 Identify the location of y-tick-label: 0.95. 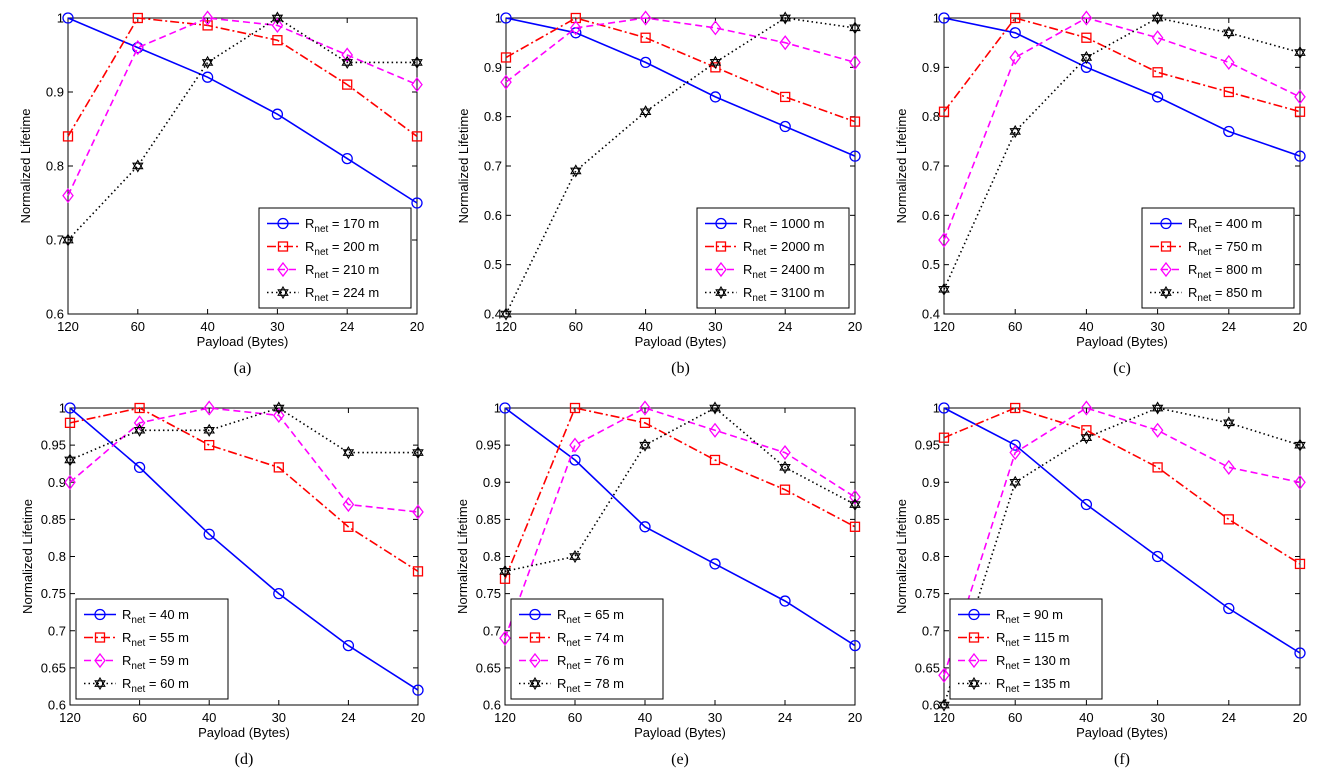
(927, 445).